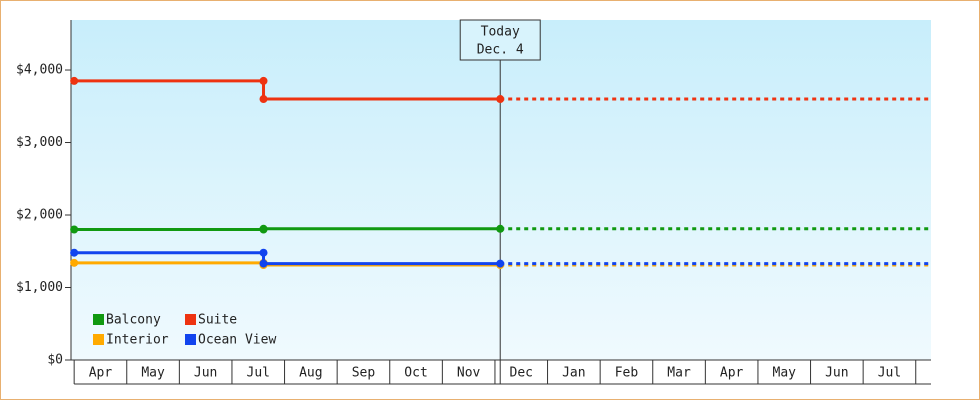  Describe the element at coordinates (237, 340) in the screenshot. I see `legend-label: Ocean View` at that location.